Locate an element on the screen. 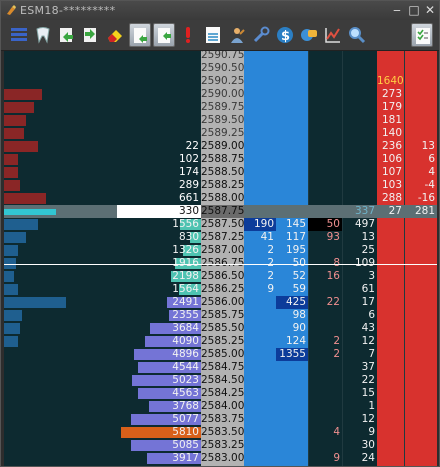  ask-cell: 273 is located at coordinates (391, 94).